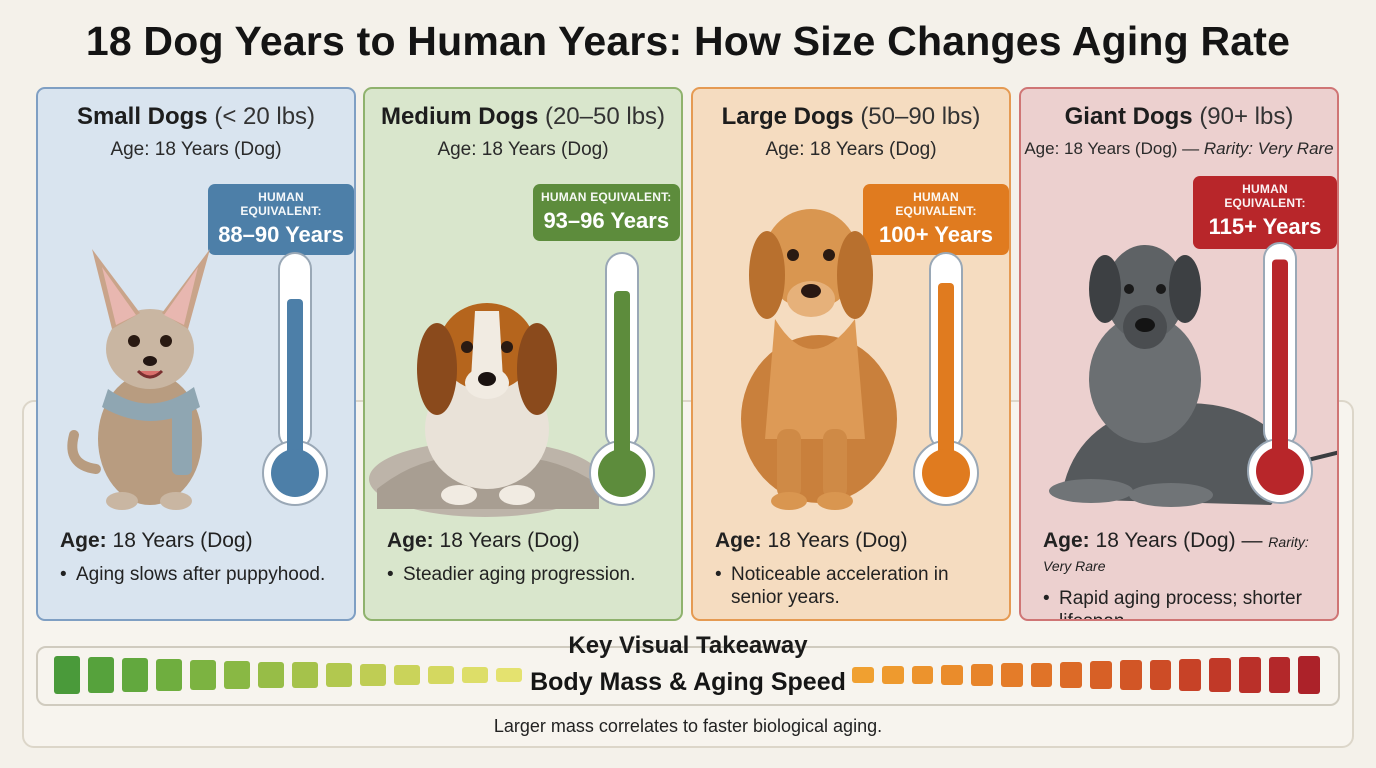 The width and height of the screenshot is (1376, 768). I want to click on takeaway-center-label: Body Mass & Aging Speed, so click(688, 682).